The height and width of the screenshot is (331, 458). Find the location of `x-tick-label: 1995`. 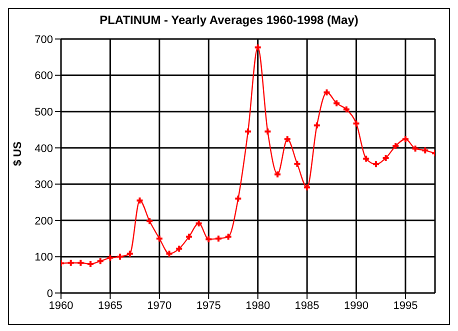

x-tick-label: 1995 is located at coordinates (405, 306).